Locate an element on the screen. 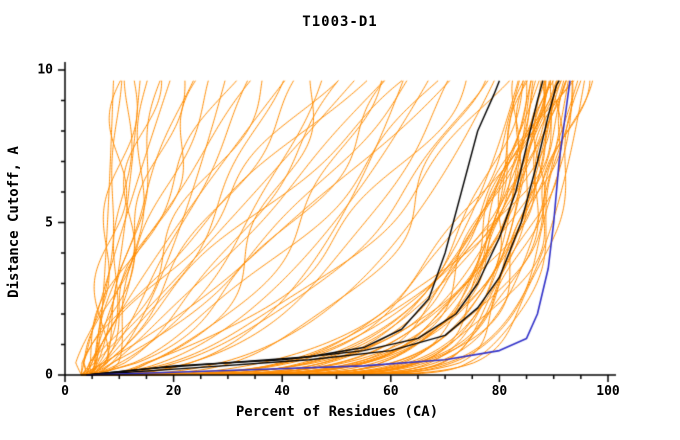 Image resolution: width=680 pixels, height=440 pixels. x-tick-label: 0 is located at coordinates (65, 391).